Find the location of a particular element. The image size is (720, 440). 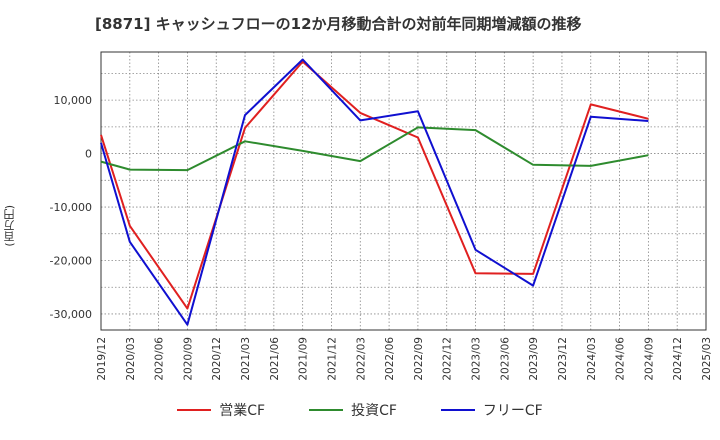

x-tick-label: 2024/09 is located at coordinates (649, 359).